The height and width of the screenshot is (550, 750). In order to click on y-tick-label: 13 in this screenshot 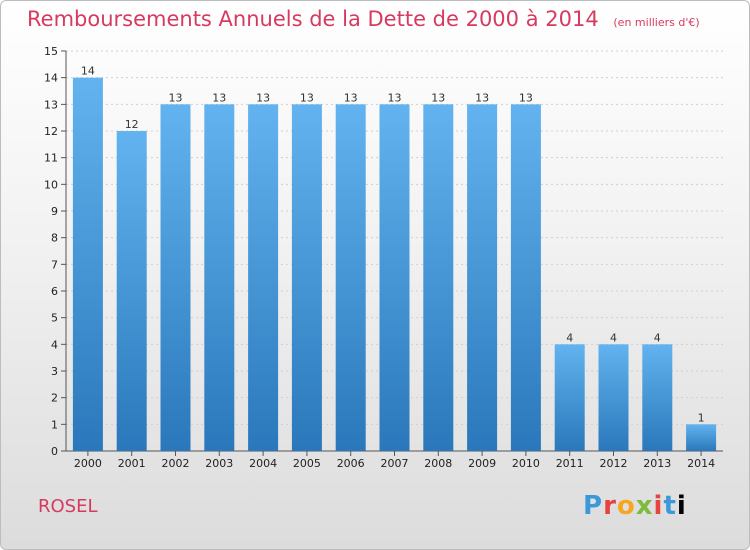, I will do `click(51, 104)`.